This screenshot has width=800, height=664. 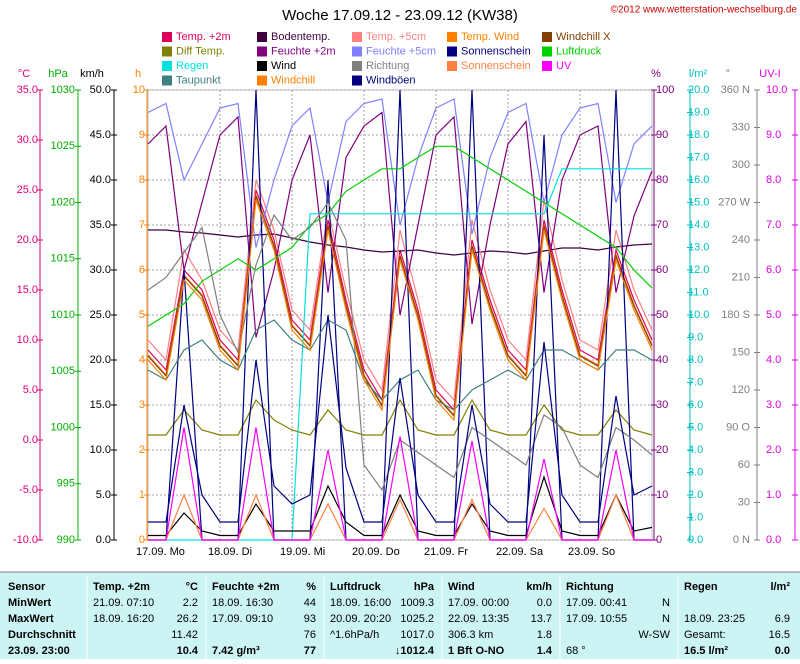 I want to click on x-tick-label: 22.09. Sa, so click(x=520, y=552).